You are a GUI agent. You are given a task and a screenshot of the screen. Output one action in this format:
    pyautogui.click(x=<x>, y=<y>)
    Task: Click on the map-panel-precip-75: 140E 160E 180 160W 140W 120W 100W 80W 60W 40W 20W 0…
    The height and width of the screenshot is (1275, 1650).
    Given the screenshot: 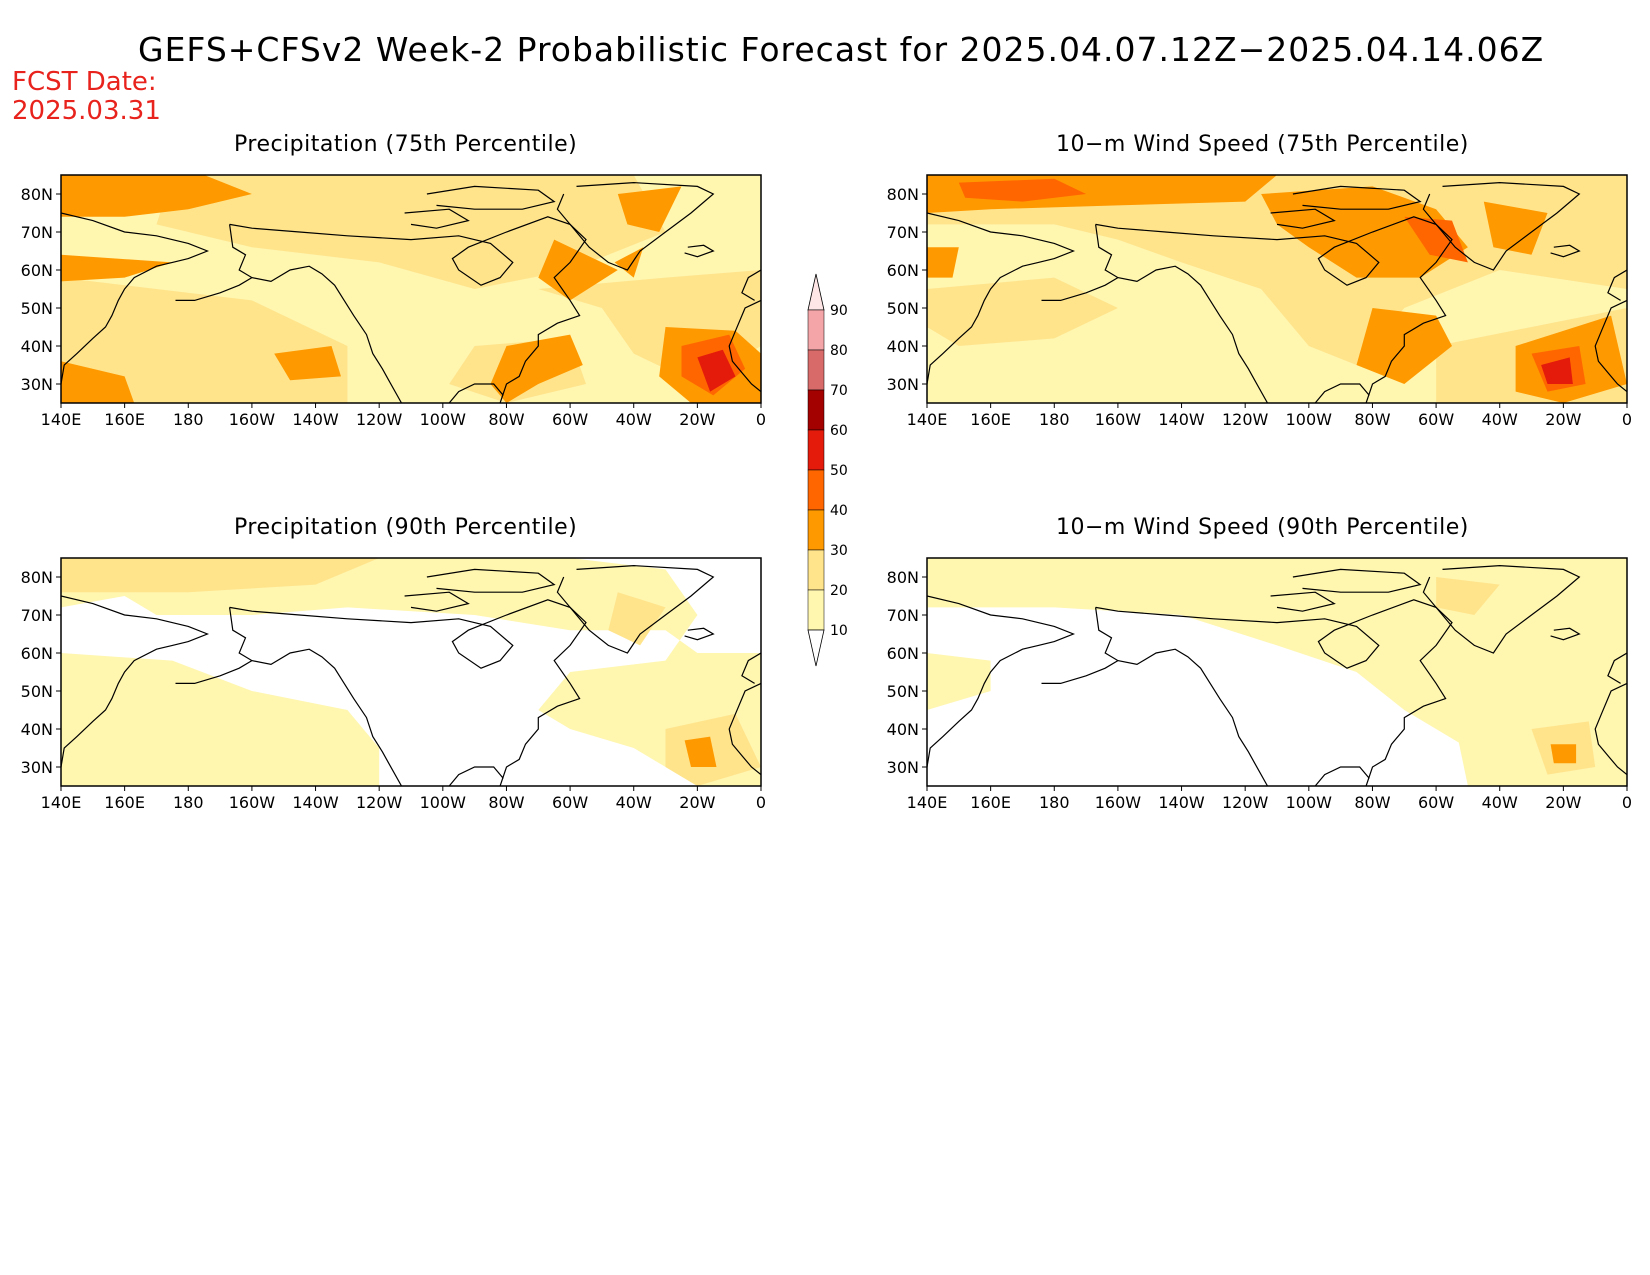 What is the action you would take?
    pyautogui.click(x=393, y=301)
    